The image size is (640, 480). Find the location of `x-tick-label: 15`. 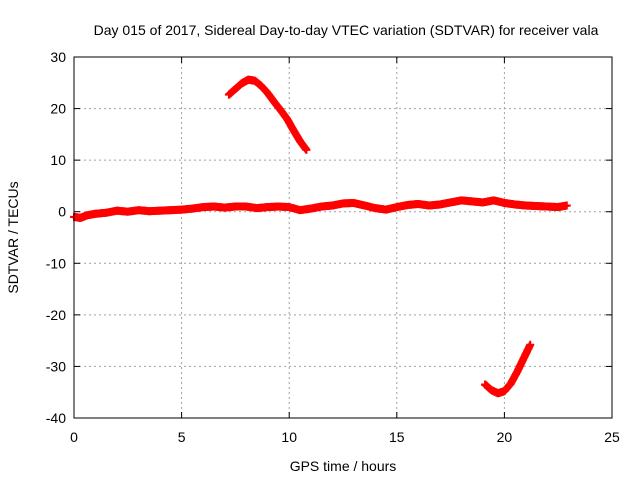

x-tick-label: 15 is located at coordinates (397, 437).